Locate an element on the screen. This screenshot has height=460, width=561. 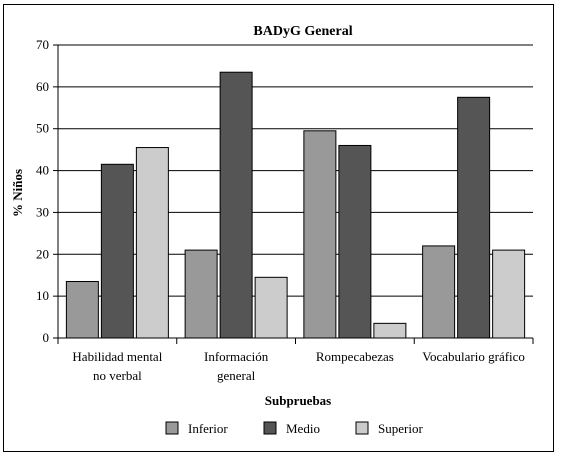
y-tick-label: 30 is located at coordinates (42, 211).